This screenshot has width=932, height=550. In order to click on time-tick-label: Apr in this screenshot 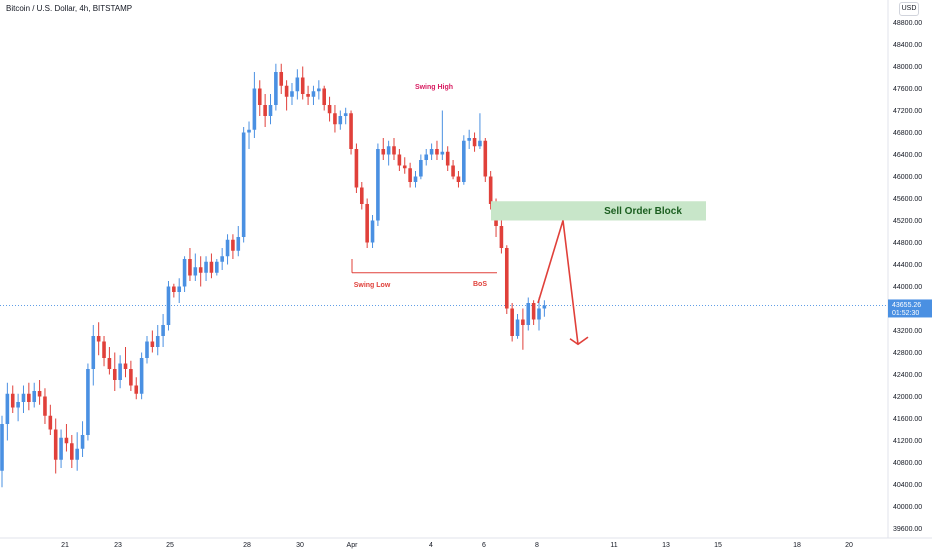, I will do `click(353, 545)`.